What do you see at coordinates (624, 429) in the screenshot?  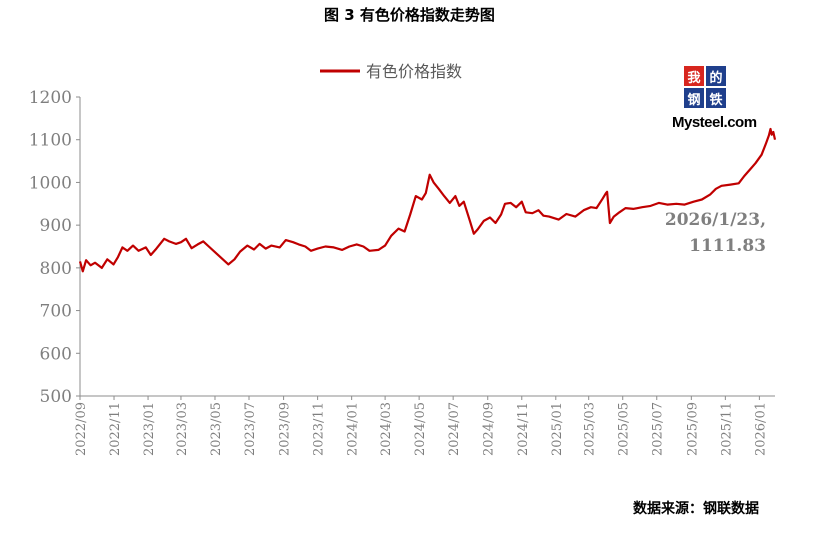 I see `x-tick-label: 2025/05` at bounding box center [624, 429].